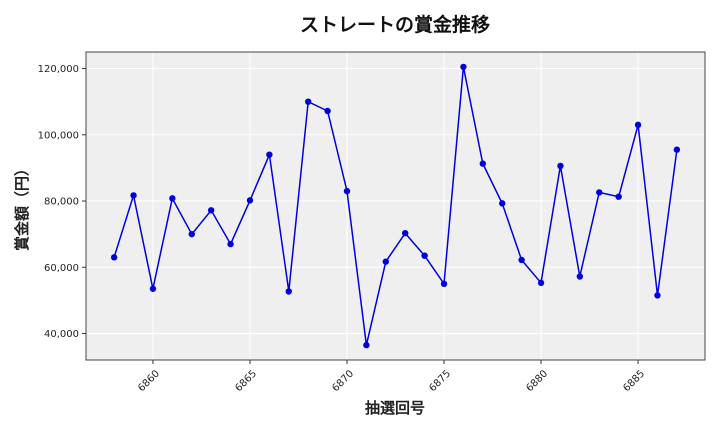 This screenshot has width=720, height=432. I want to click on x-axis-label: 抽選回号, so click(395, 408).